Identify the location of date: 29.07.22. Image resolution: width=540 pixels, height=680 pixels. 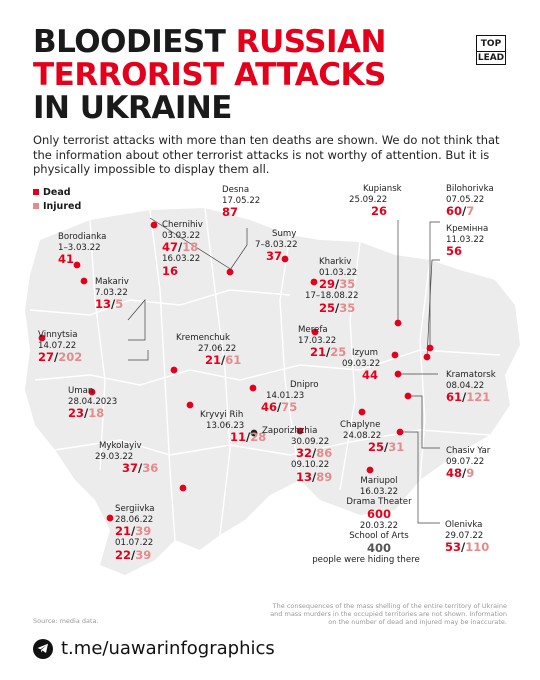
(464, 535).